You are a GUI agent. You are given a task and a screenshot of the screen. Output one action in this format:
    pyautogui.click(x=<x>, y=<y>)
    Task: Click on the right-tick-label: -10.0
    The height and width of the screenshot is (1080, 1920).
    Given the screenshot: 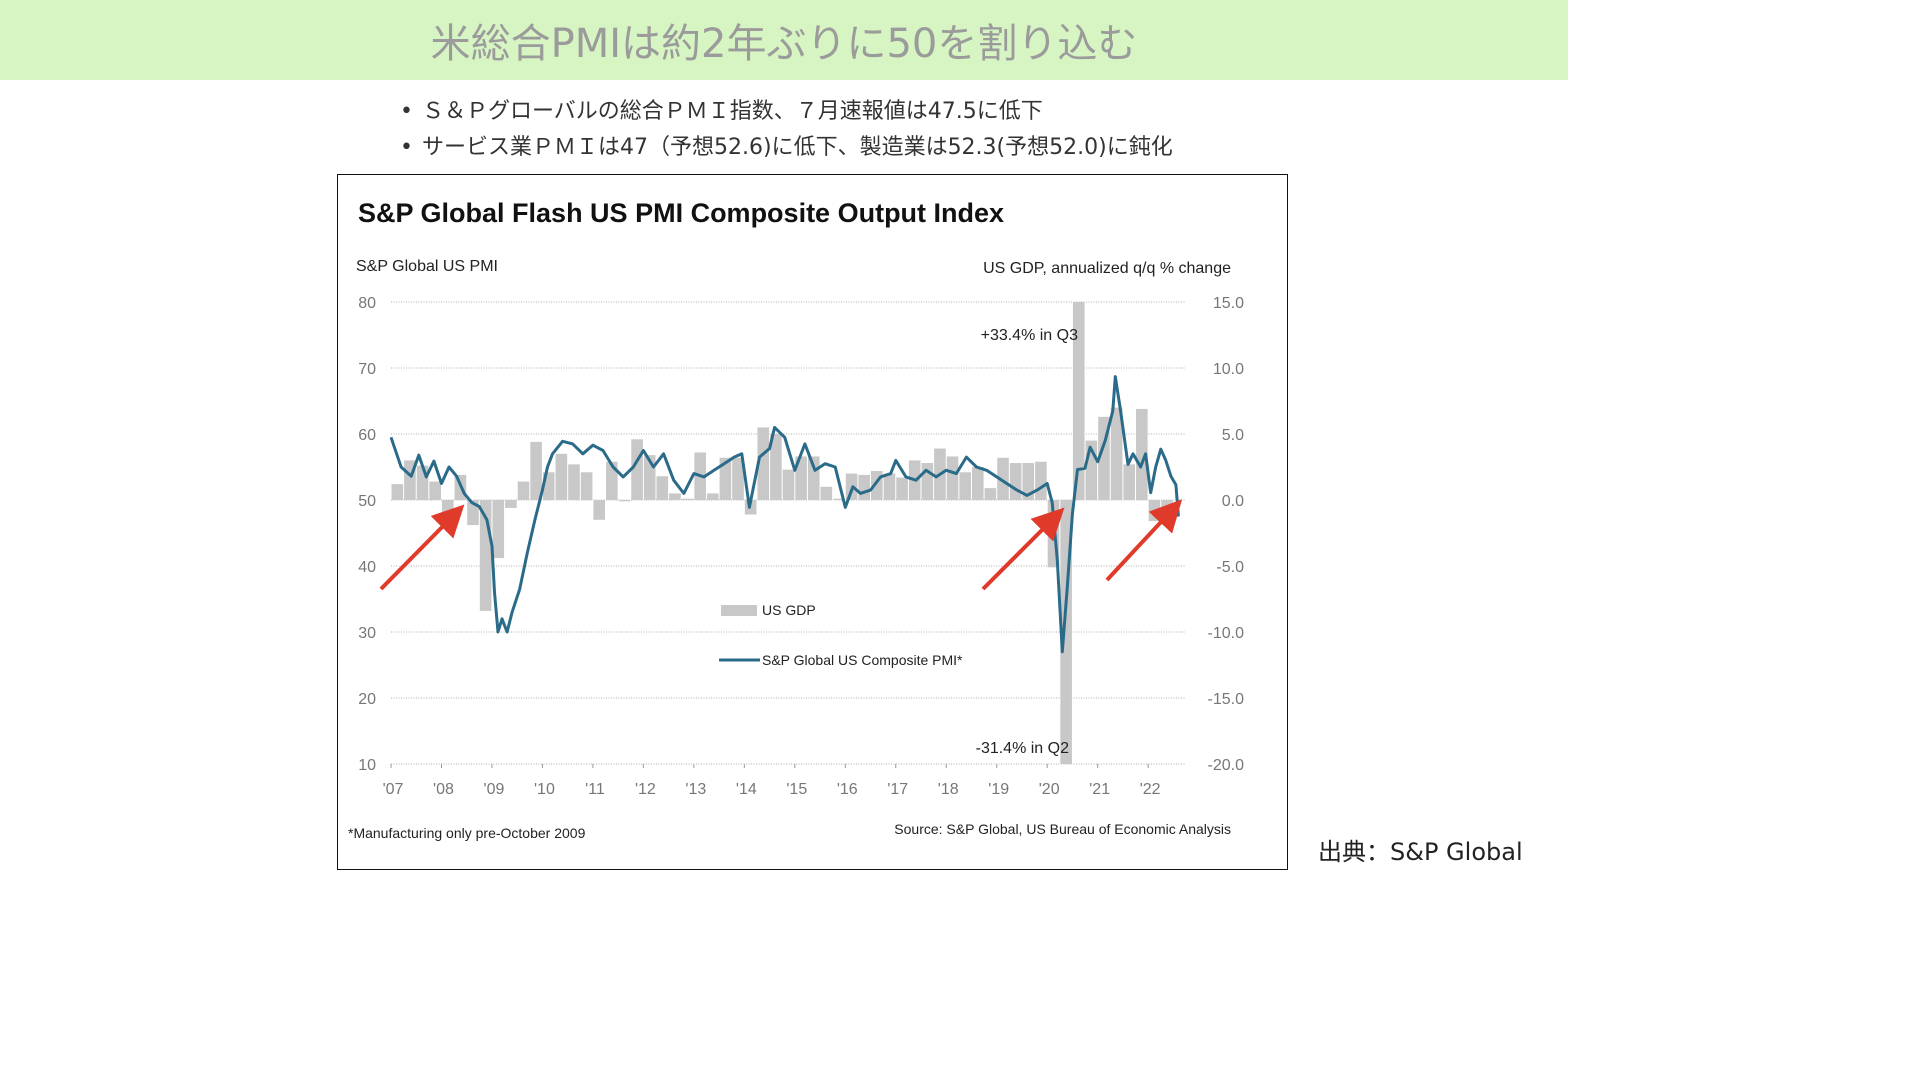 What is the action you would take?
    pyautogui.click(x=1226, y=633)
    